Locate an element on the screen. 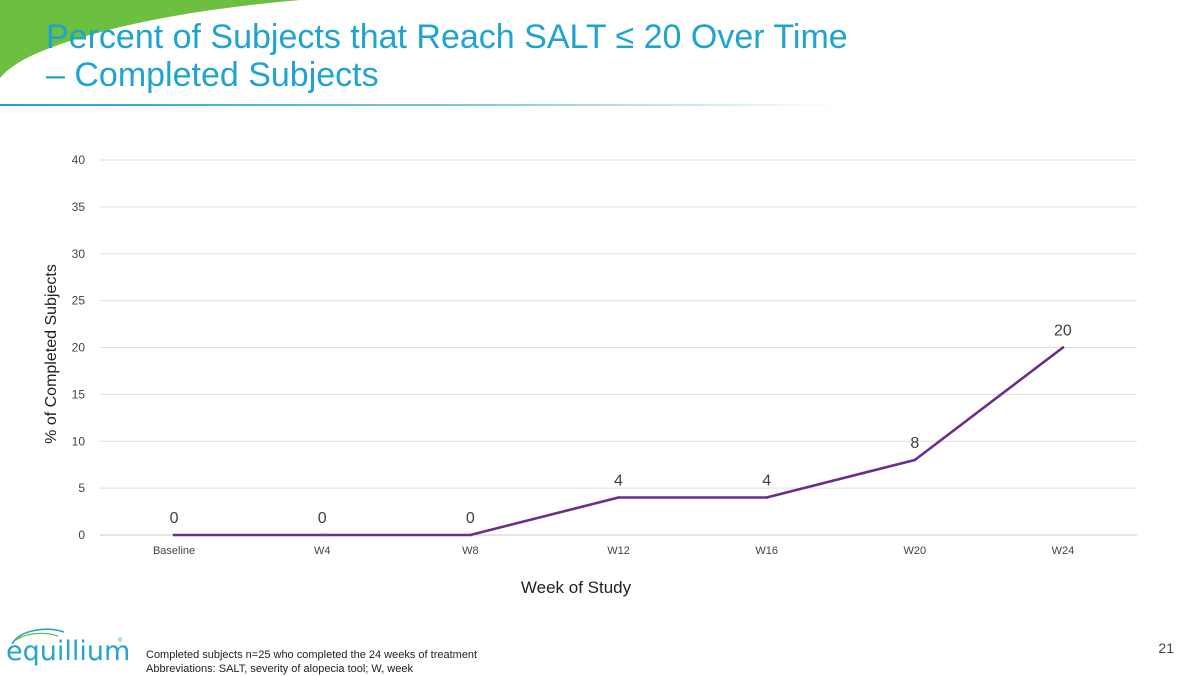 This screenshot has height=676, width=1200. y-tick-label-35: 35 is located at coordinates (79, 207).